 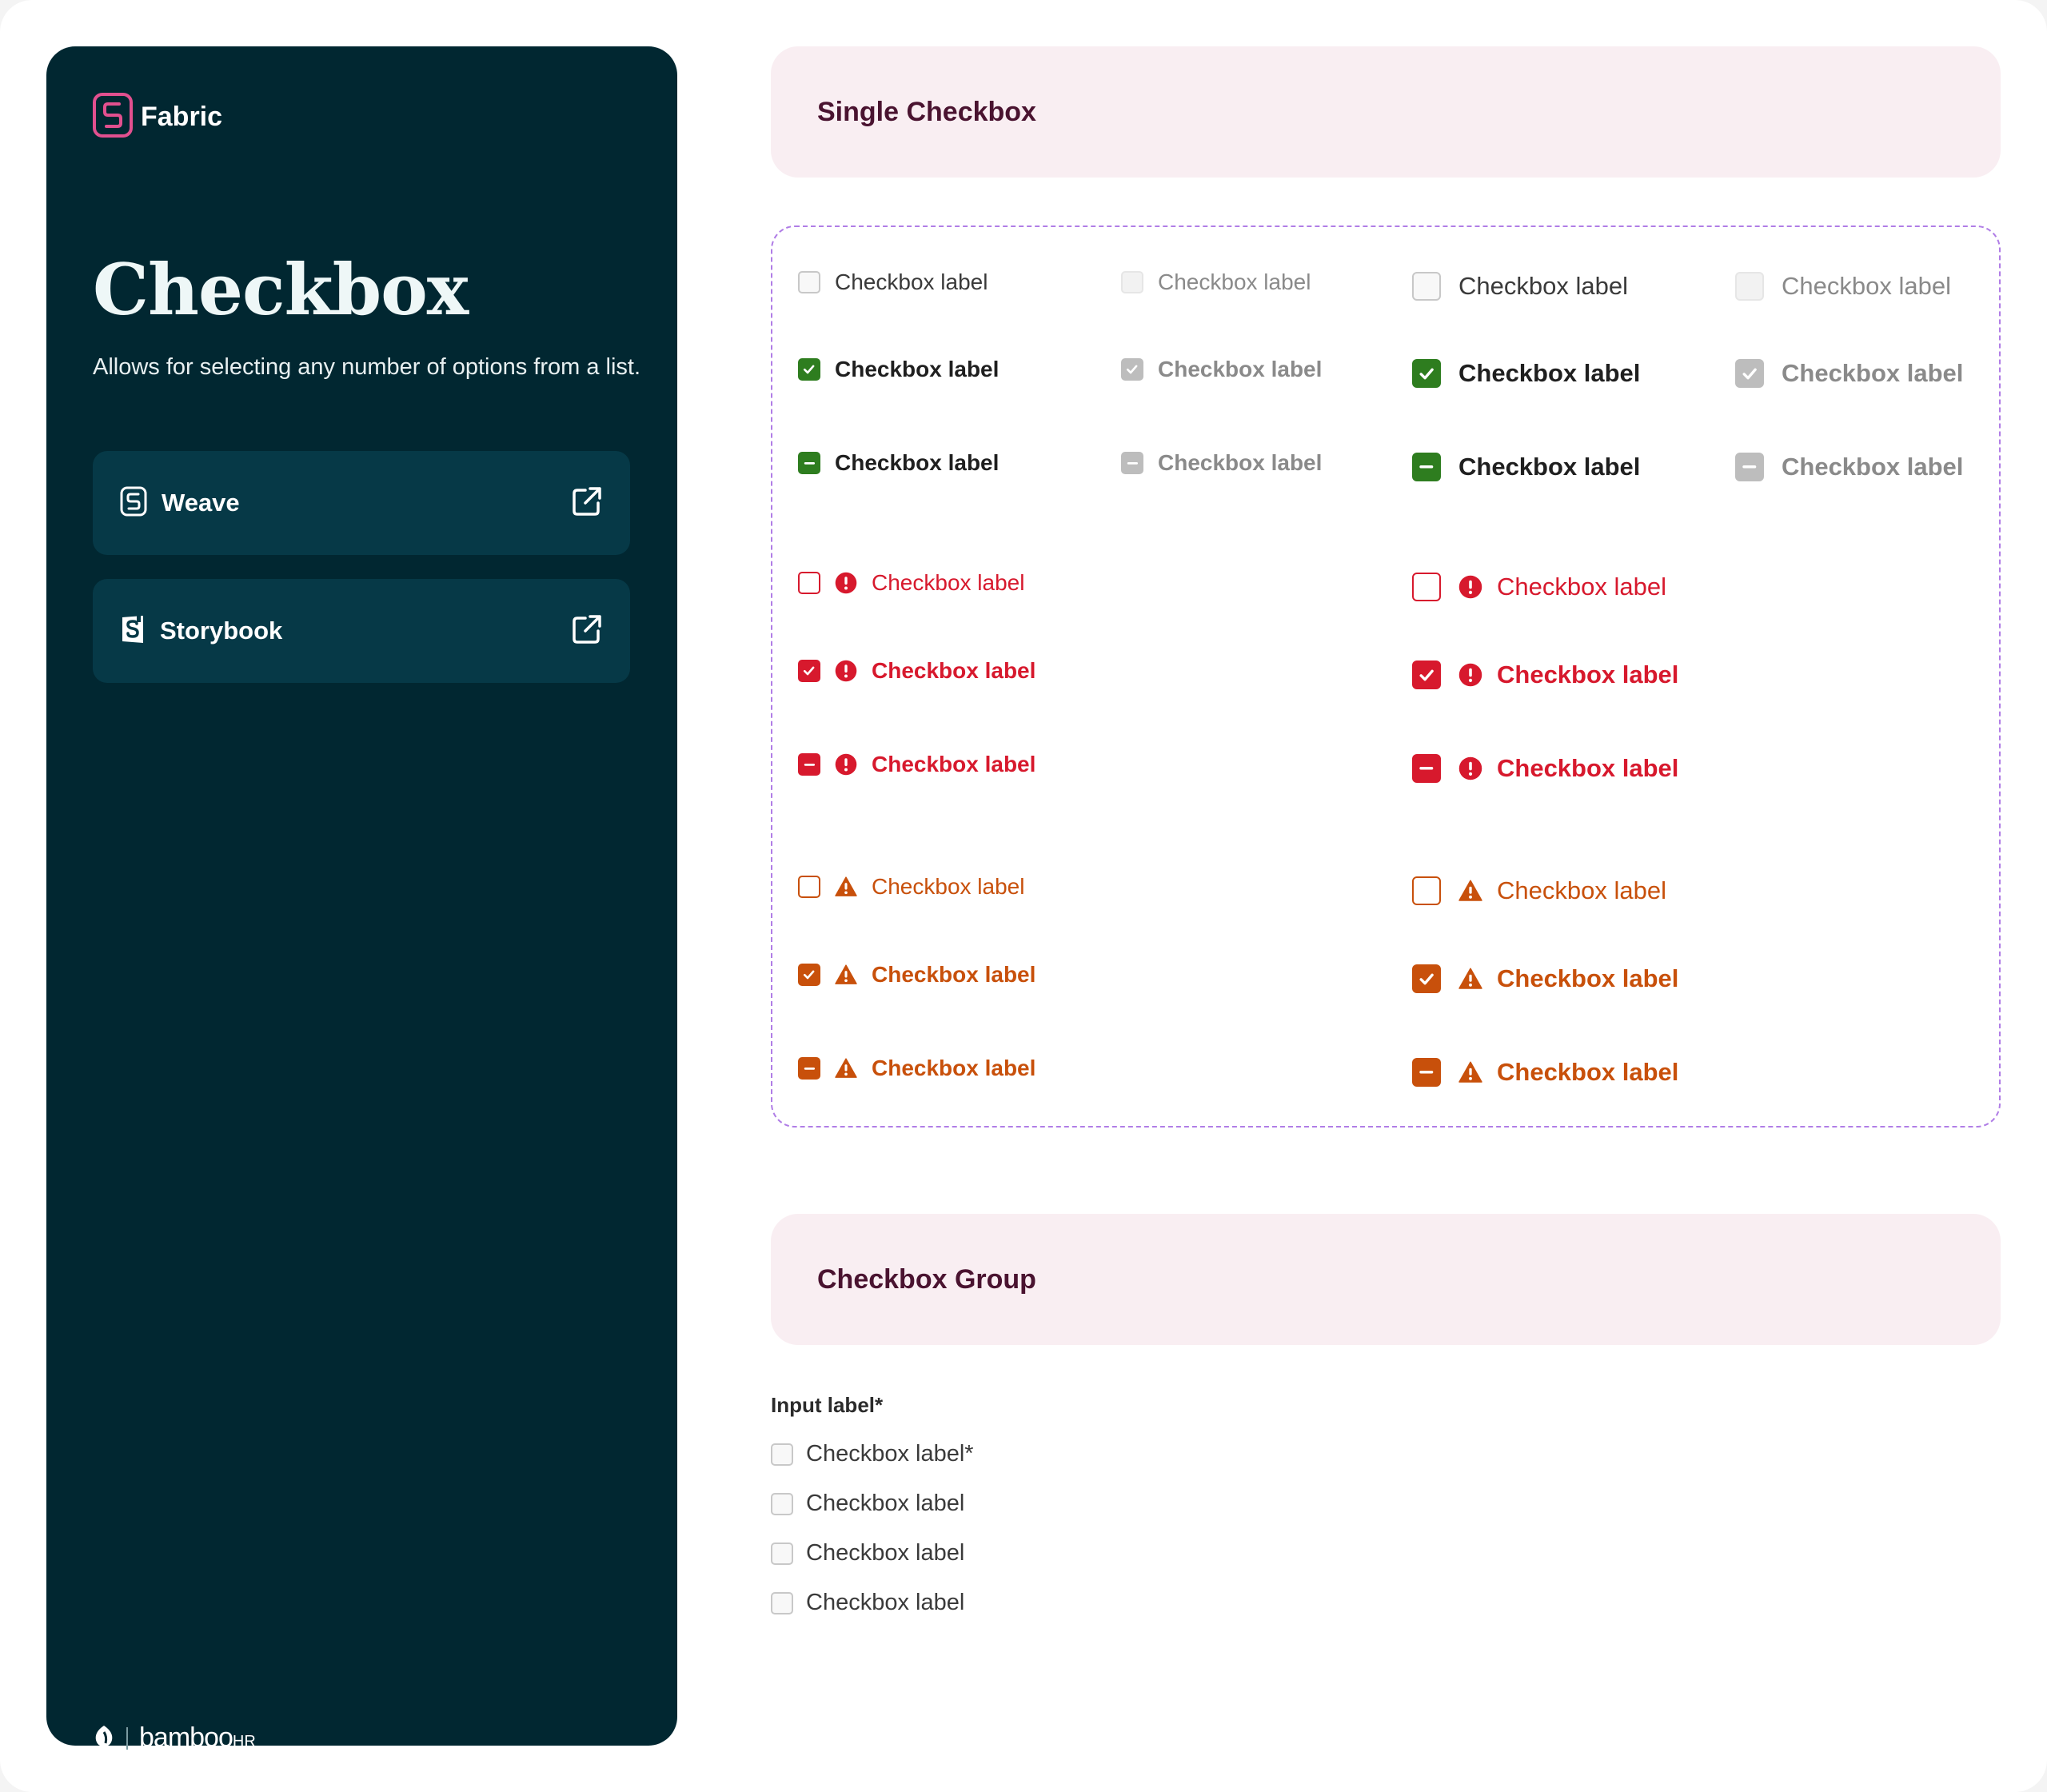 What do you see at coordinates (1386, 1280) in the screenshot?
I see `checkbox-group-section-header: Checkbox Group` at bounding box center [1386, 1280].